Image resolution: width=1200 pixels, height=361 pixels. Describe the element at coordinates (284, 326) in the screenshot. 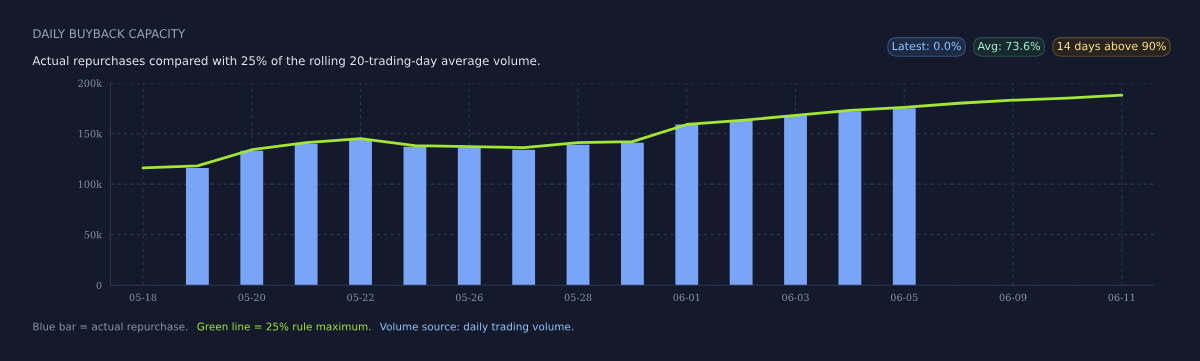

I see `text: Green line = 25% rule maximum.` at that location.